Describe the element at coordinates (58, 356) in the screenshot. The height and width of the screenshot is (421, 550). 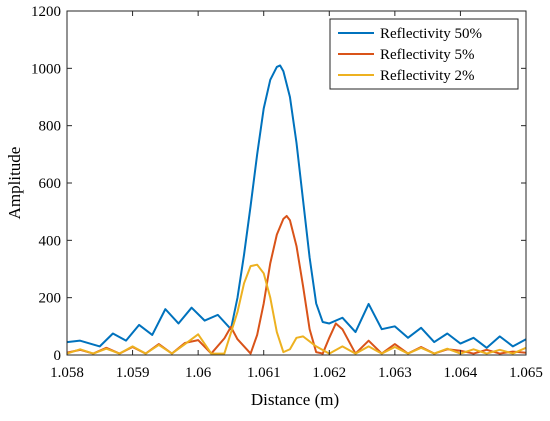
I see `y-tick-label: 0` at that location.